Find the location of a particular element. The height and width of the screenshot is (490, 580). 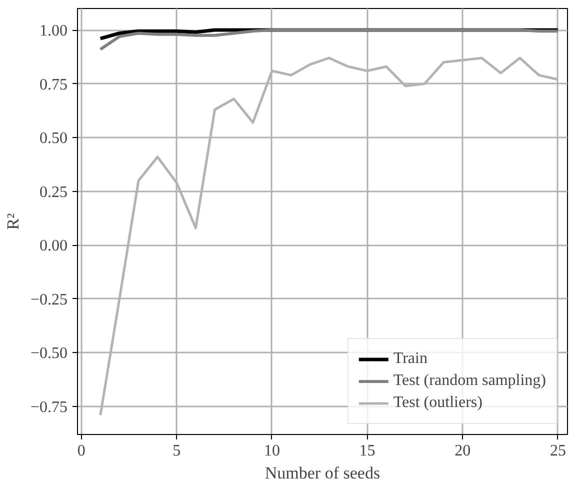

line-series is located at coordinates (329, 39).